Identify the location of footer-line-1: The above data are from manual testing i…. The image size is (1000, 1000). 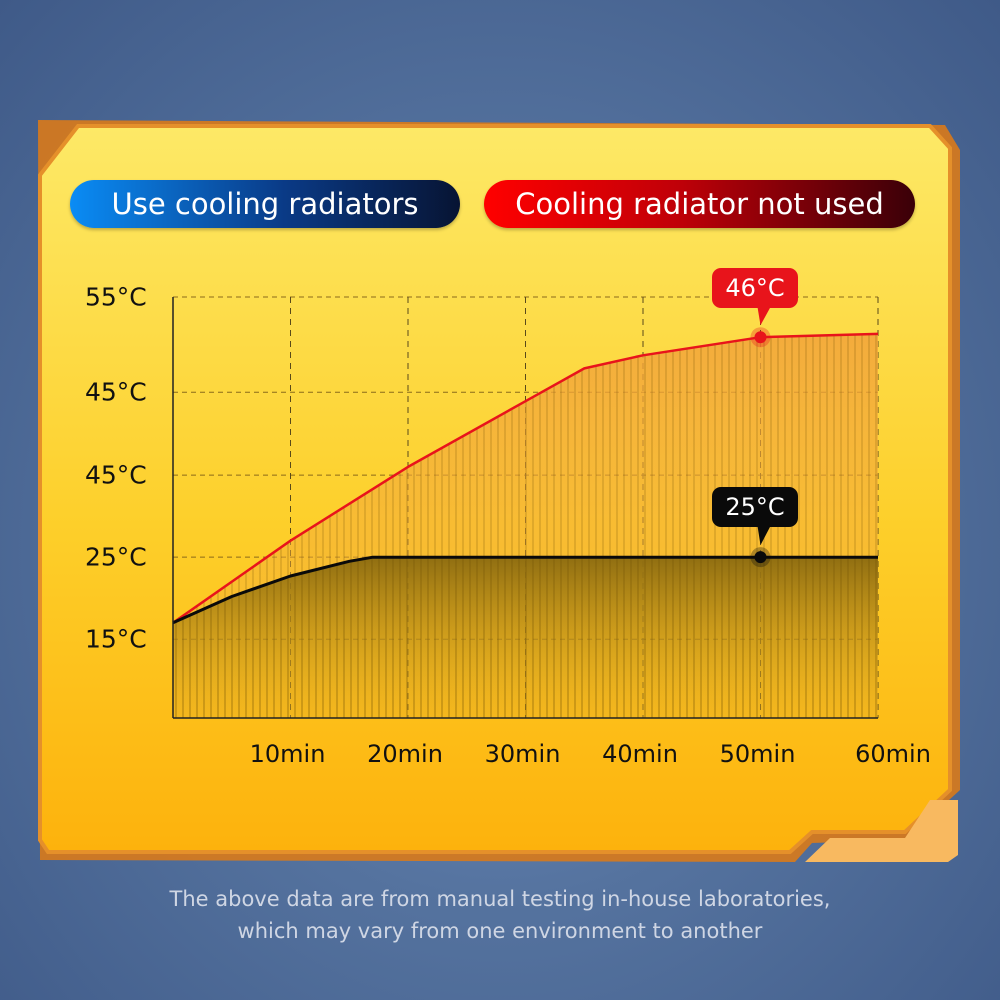
(500, 899).